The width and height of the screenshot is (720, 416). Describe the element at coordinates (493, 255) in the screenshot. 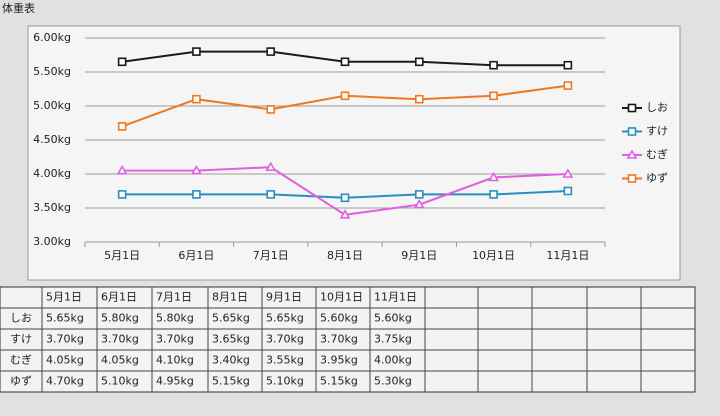

I see `x-tick-label: 10月1日` at that location.